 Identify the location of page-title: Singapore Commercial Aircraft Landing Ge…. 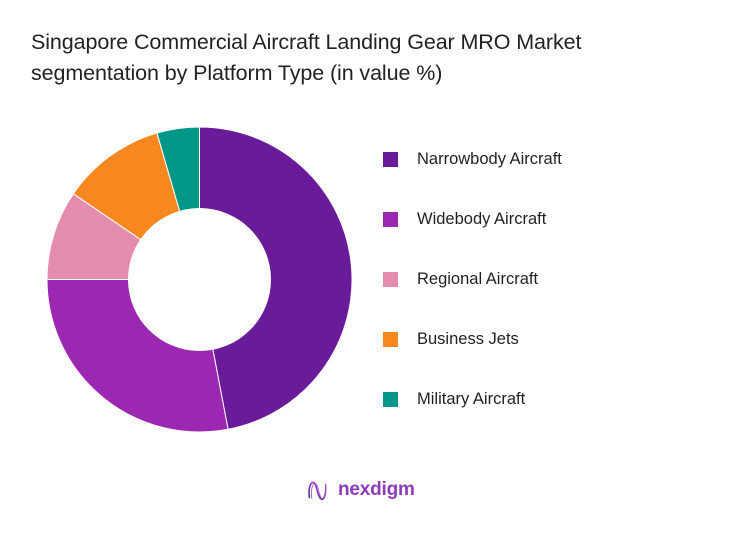
(306, 57).